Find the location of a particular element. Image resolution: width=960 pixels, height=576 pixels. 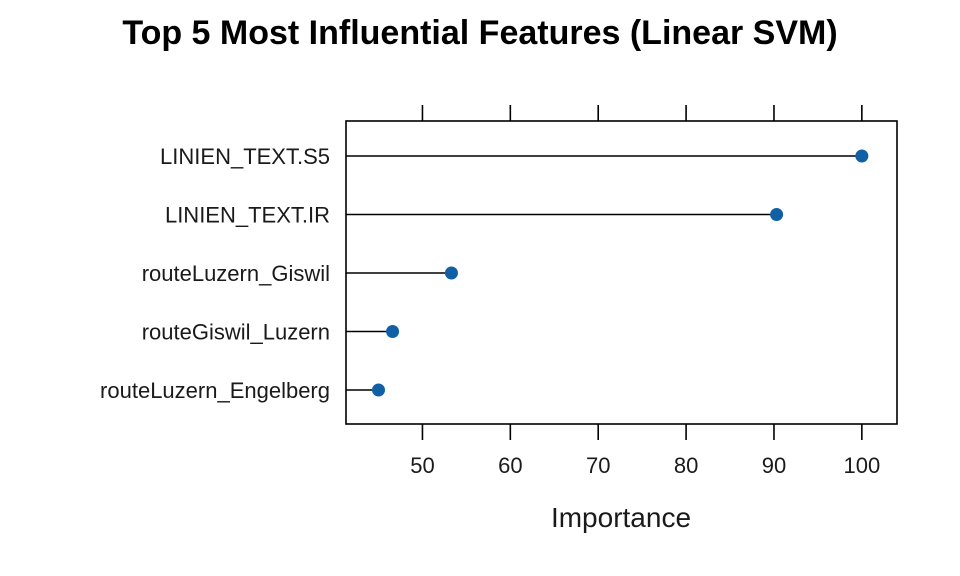

x-tick-label: 90 is located at coordinates (774, 465).